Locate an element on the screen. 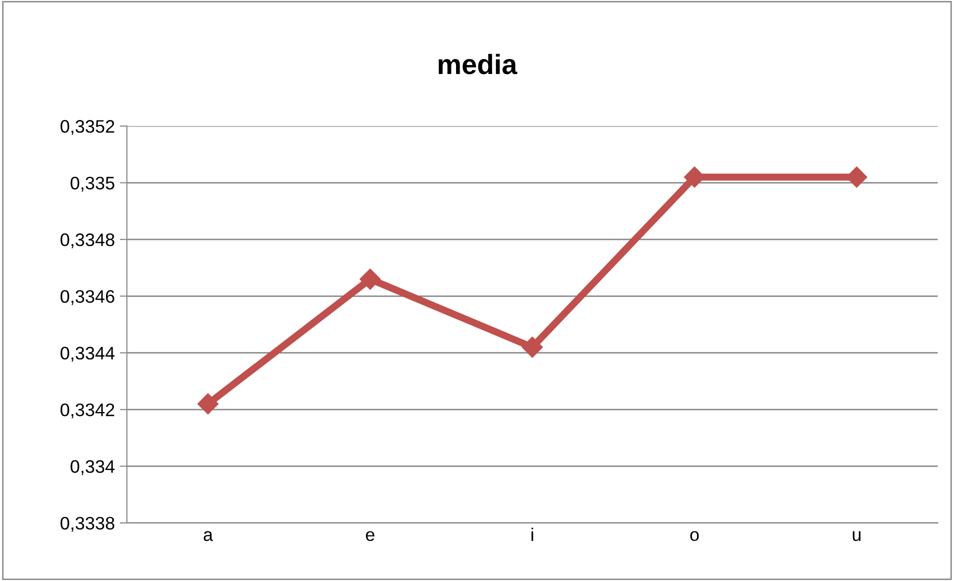 The image size is (954, 581). y-tick-label: 0,334 is located at coordinates (92, 468).